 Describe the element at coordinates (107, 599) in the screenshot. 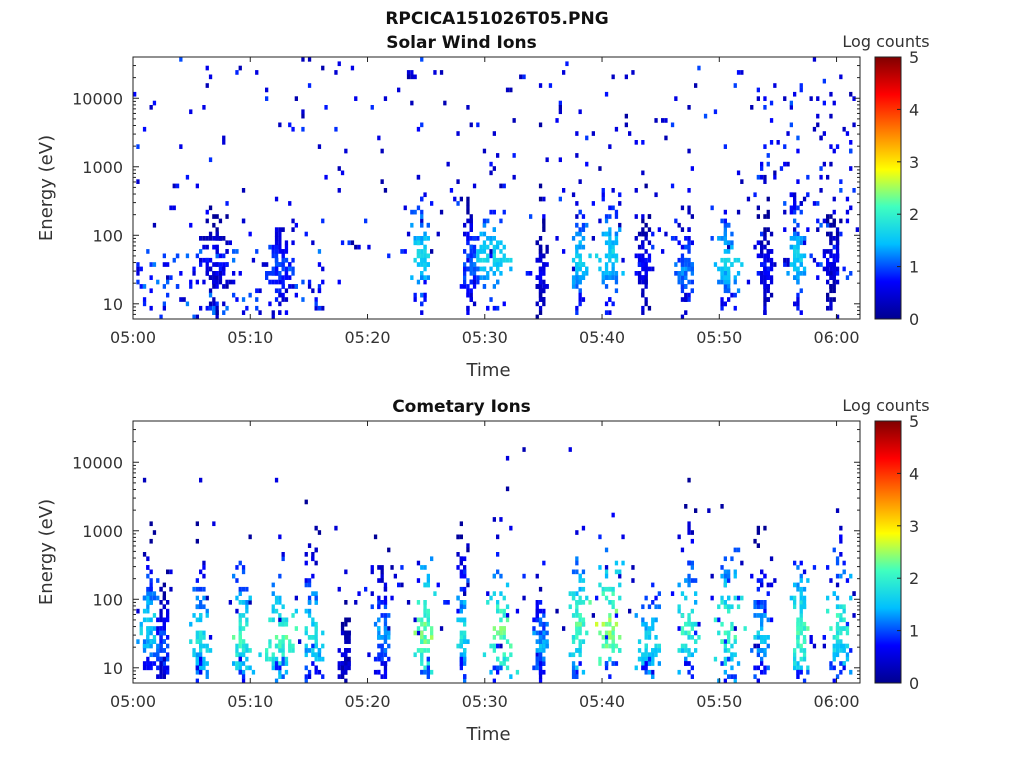

I see `y-tick-label: 100` at that location.